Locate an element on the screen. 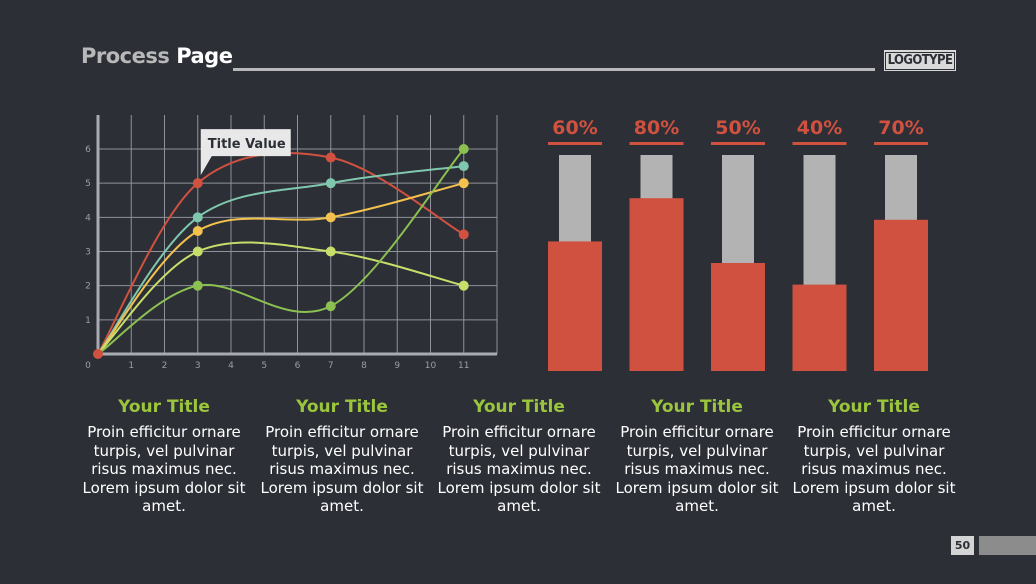 The image size is (1036, 584). x-tick-label: 8 is located at coordinates (364, 366).